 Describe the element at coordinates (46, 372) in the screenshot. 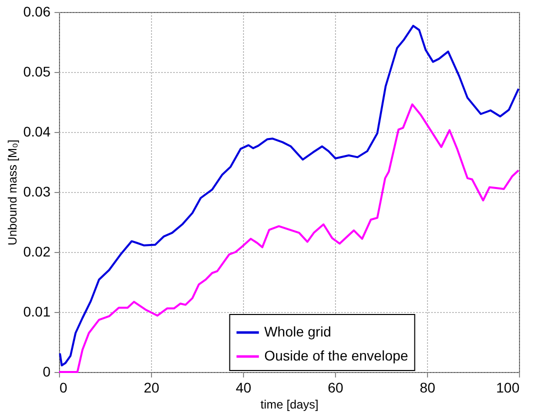

I see `y-tick-label: 0` at that location.